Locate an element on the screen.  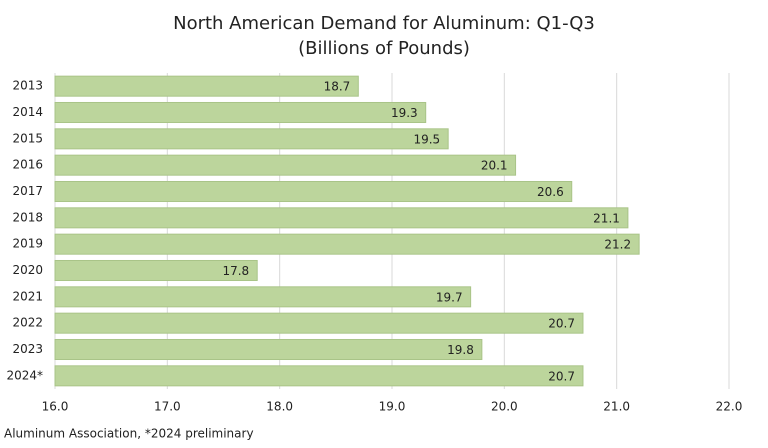
y-tick-label: 2021 is located at coordinates (27, 296).